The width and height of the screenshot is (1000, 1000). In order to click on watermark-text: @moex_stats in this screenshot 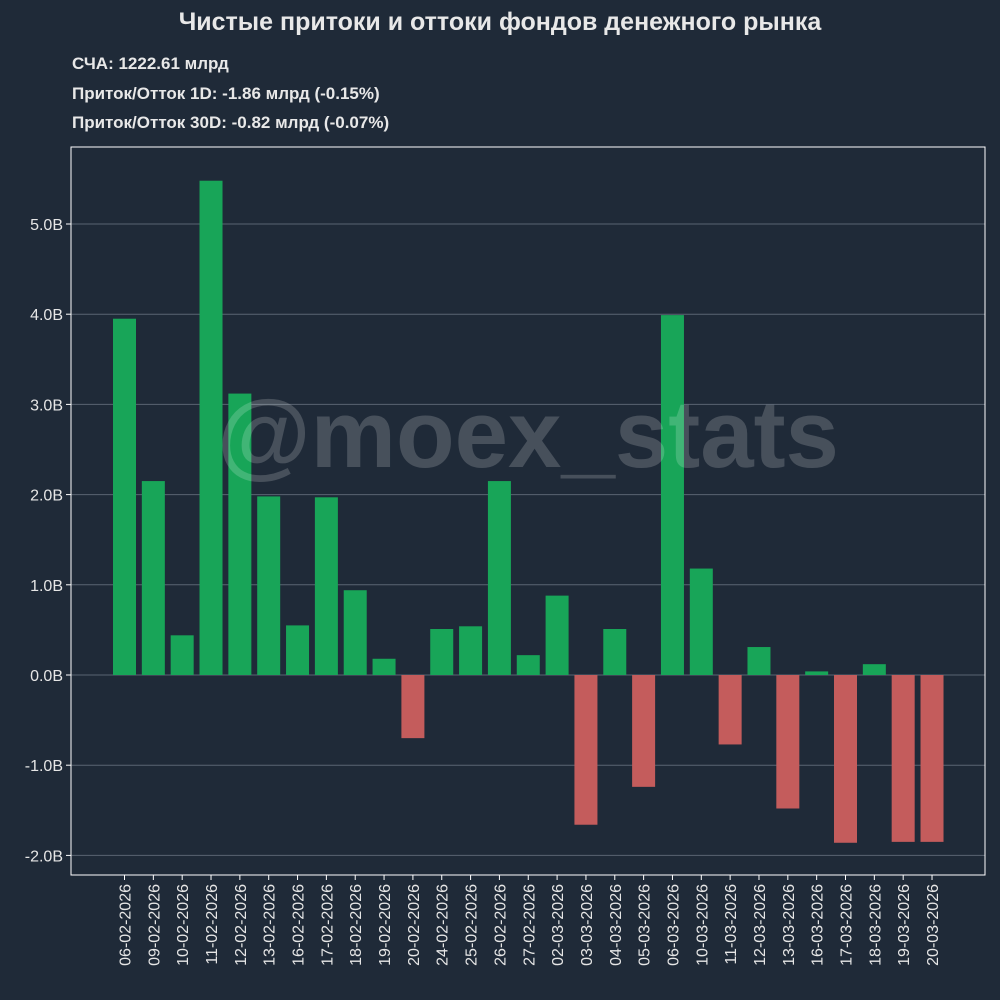, I will do `click(528, 434)`.